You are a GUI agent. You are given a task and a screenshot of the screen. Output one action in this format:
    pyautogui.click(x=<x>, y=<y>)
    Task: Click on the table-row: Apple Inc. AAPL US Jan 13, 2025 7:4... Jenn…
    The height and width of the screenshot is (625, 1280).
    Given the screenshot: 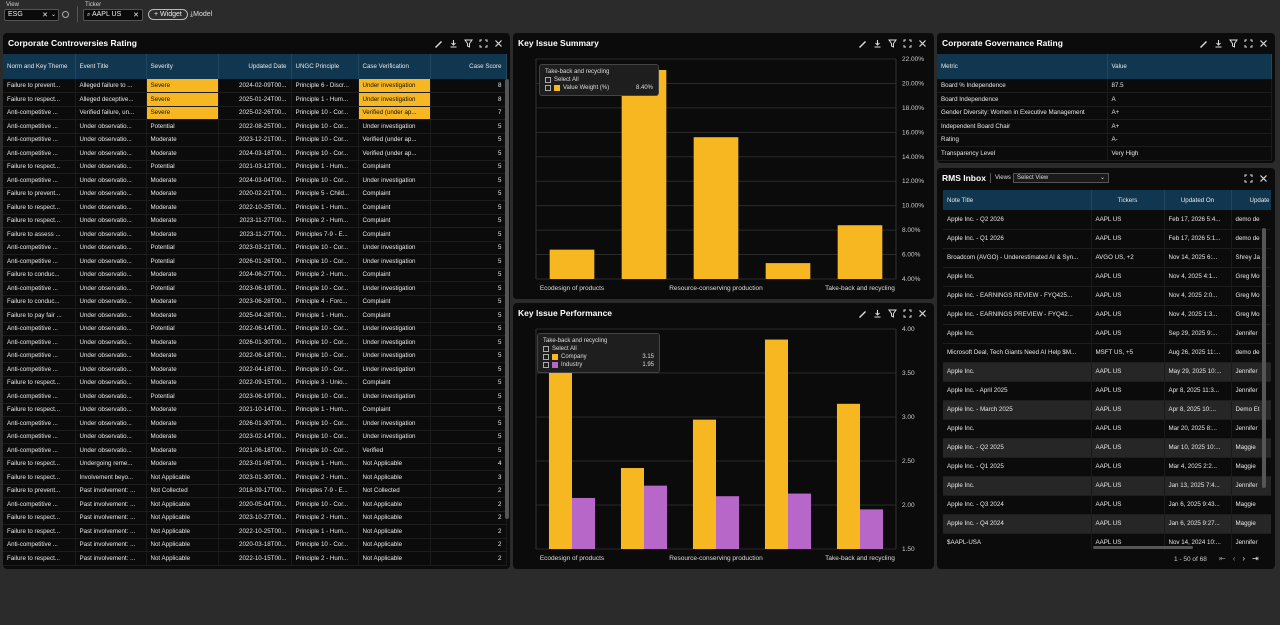 What is the action you would take?
    pyautogui.click(x=1107, y=486)
    